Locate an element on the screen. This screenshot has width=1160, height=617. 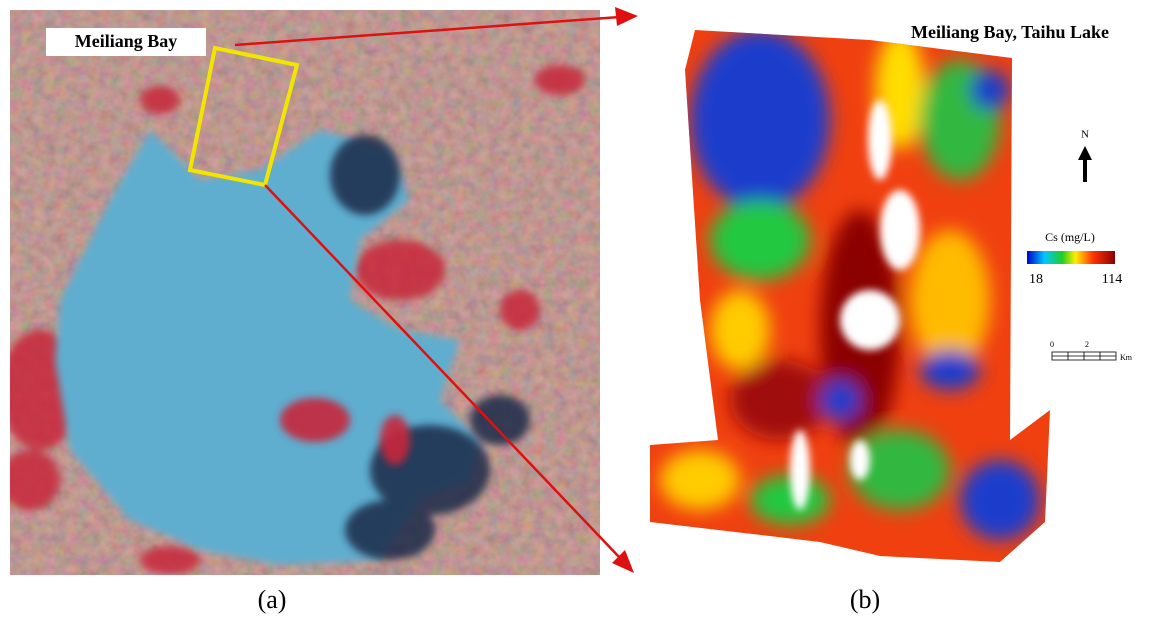
scale-unit: Km is located at coordinates (1126, 357).